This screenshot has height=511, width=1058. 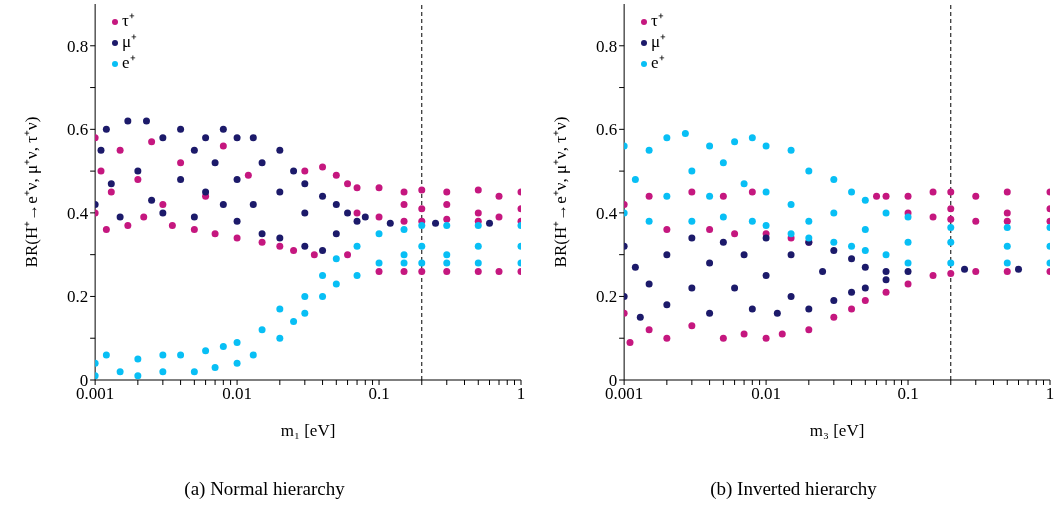 What do you see at coordinates (793, 489) in the screenshot?
I see `text: (b) Inverted hierarchy` at bounding box center [793, 489].